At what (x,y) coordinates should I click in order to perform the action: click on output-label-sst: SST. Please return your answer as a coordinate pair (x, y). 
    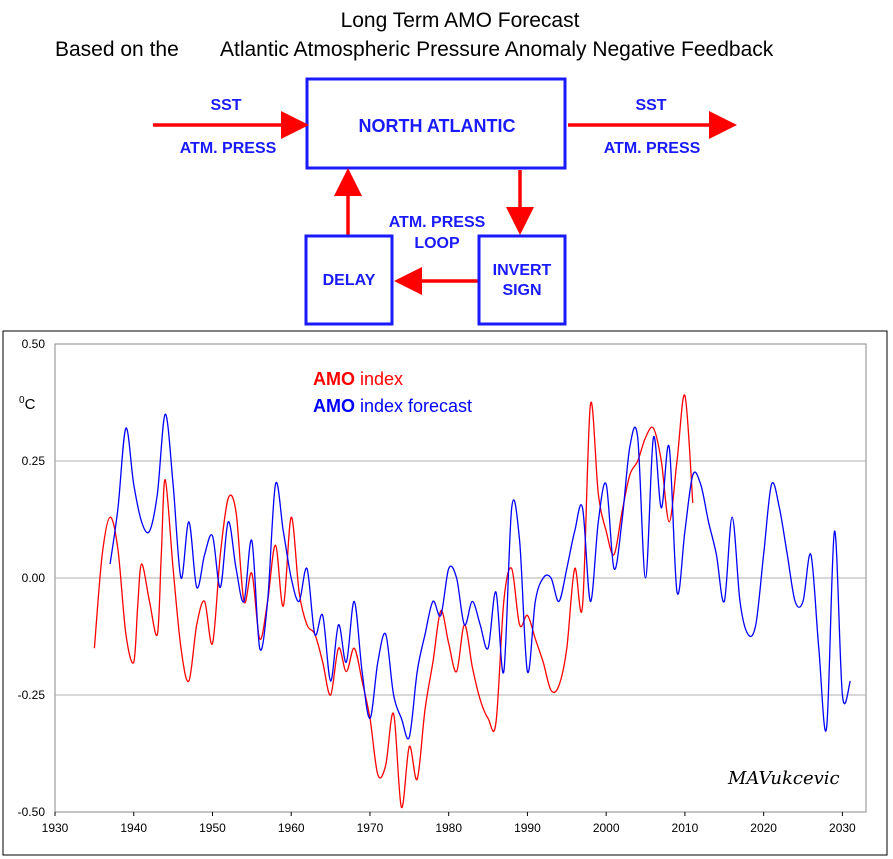
    Looking at the image, I should click on (650, 105).